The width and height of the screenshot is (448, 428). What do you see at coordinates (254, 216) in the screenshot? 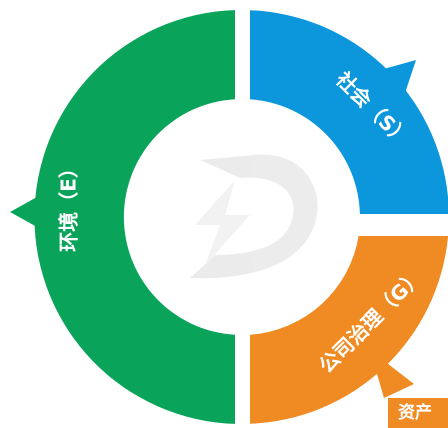
I see `center-logo` at bounding box center [254, 216].